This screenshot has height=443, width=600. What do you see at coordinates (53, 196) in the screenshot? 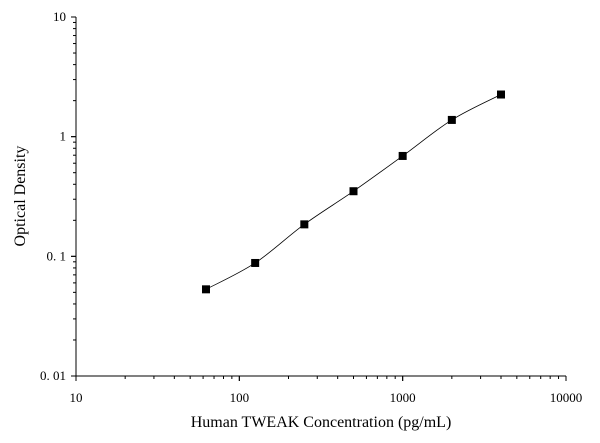
I see `y-tick-labels: 10 1 0. 1 0. 01` at bounding box center [53, 196].